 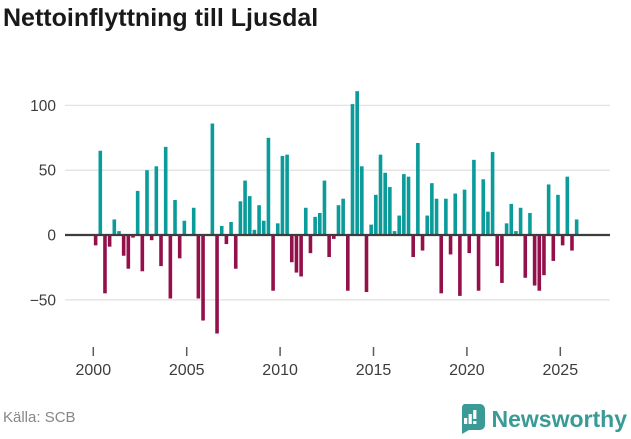 What do you see at coordinates (39, 417) in the screenshot?
I see `source-label: Källa: SCB` at bounding box center [39, 417].